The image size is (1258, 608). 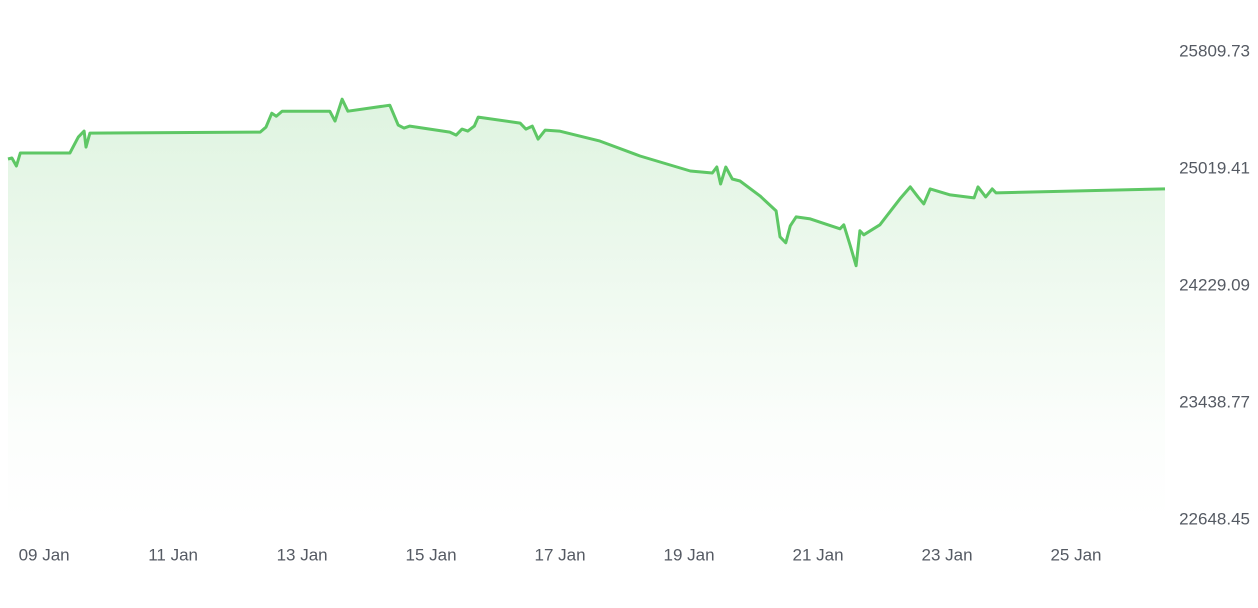 I want to click on y-tick-label: 25019.41, so click(x=1214, y=167).